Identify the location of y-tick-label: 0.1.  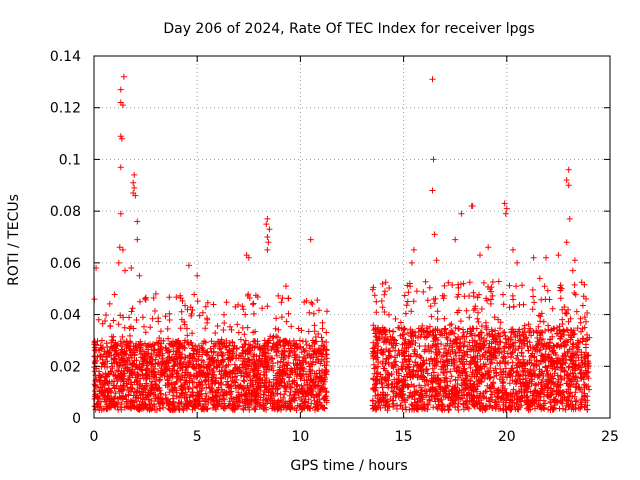
(70, 160).